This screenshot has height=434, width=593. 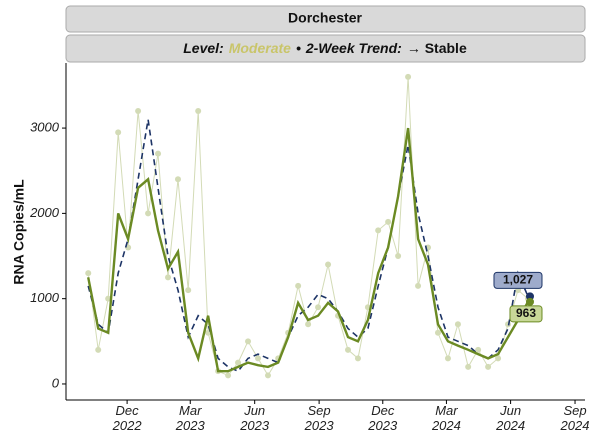 I want to click on y-tick-label: 2000, so click(x=44, y=212).